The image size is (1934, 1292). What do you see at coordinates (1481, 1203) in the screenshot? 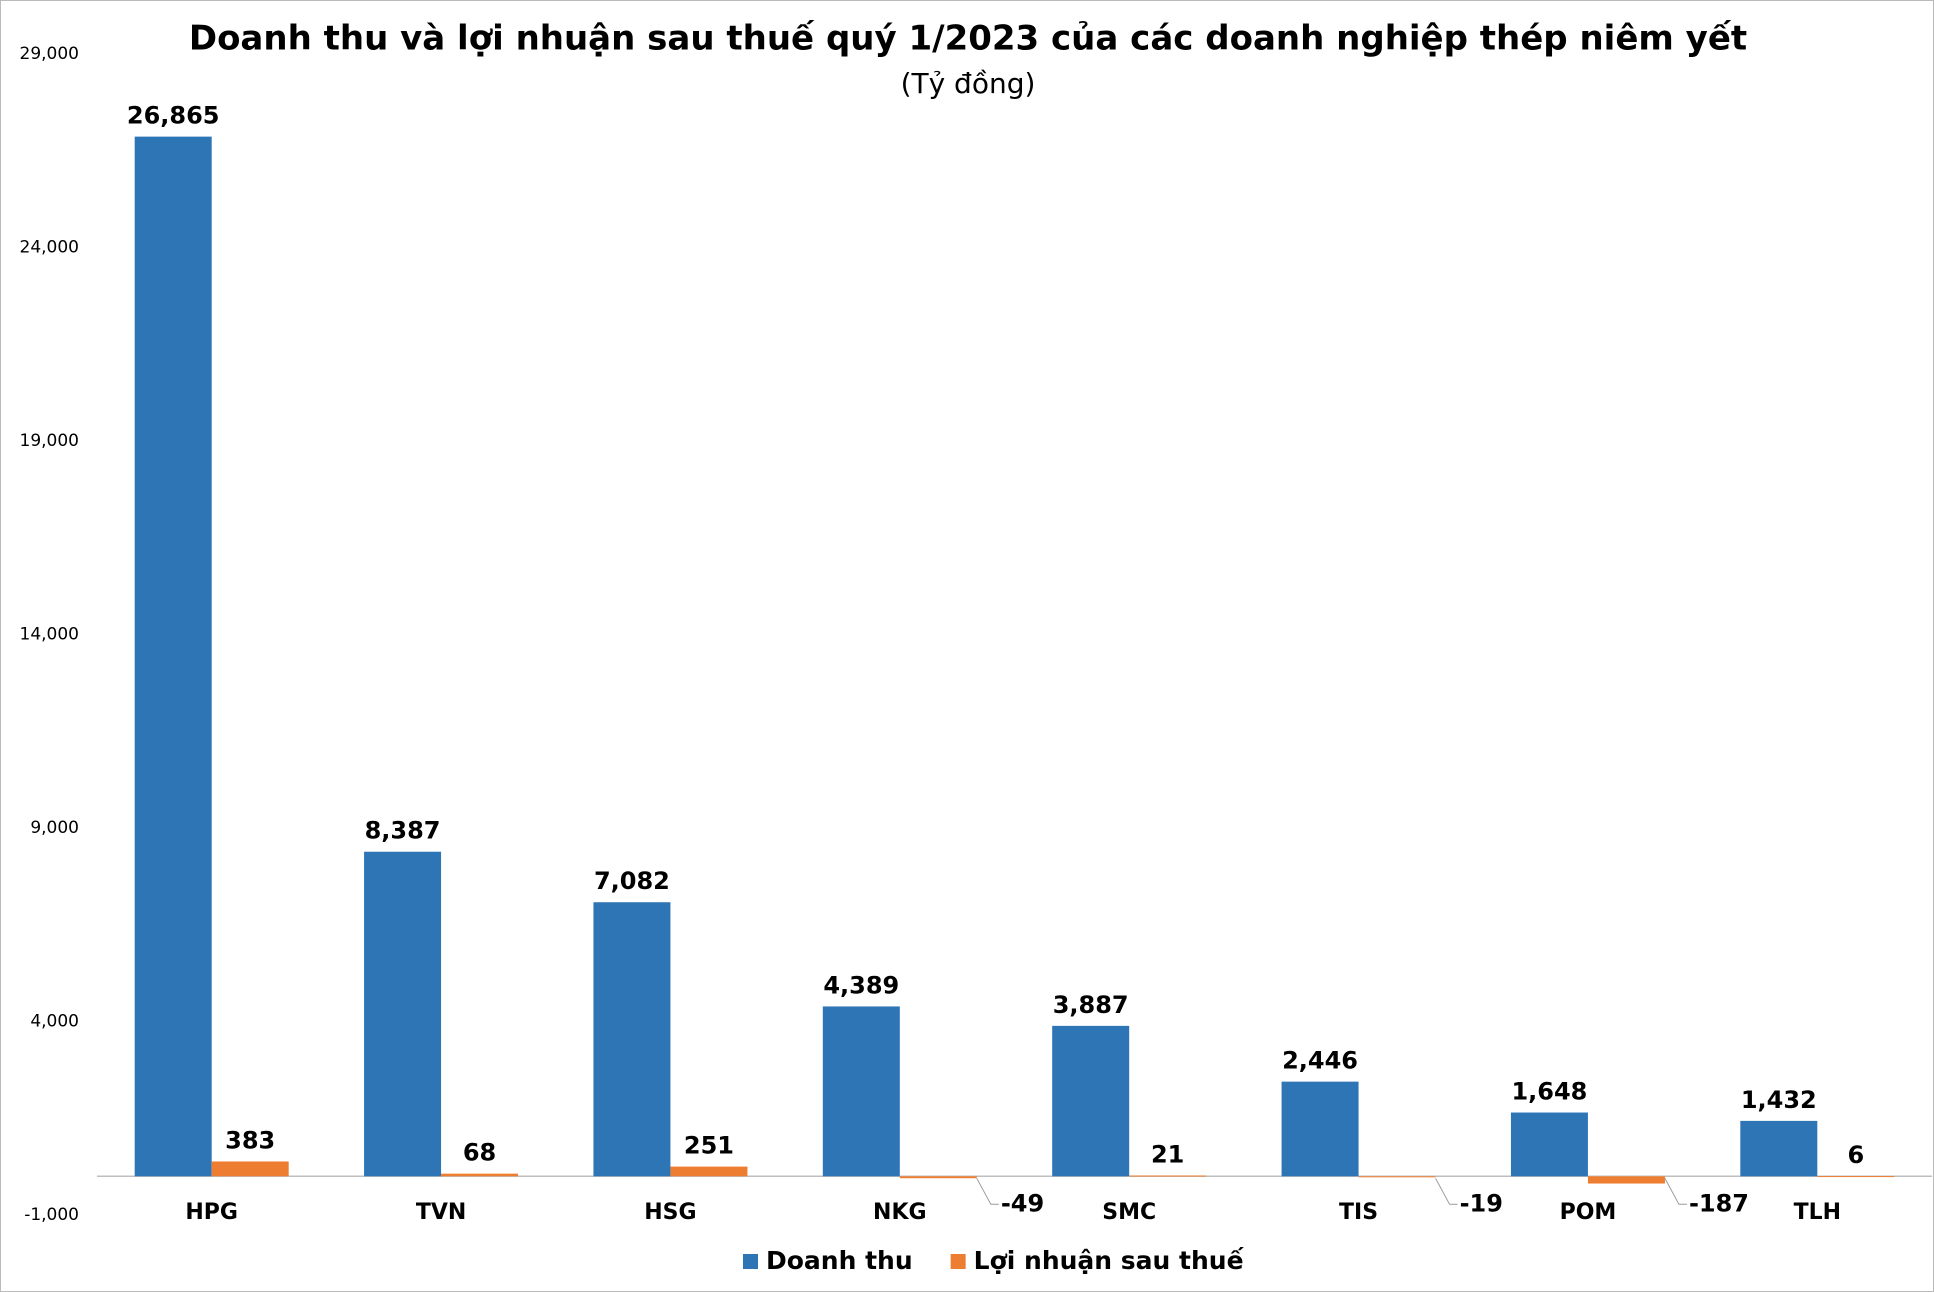
I see `data-label: -19` at bounding box center [1481, 1203].